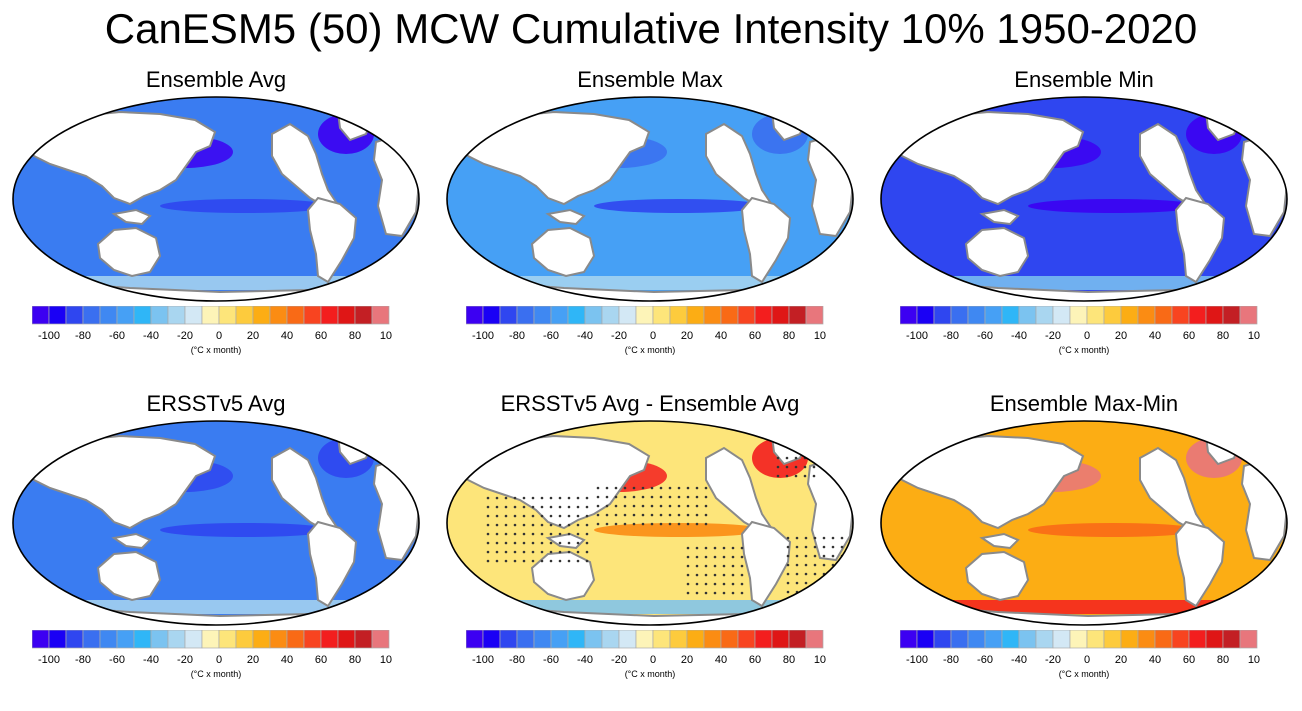 The width and height of the screenshot is (1302, 711). Describe the element at coordinates (650, 79) in the screenshot. I see `panel-title: Ensemble Max` at that location.